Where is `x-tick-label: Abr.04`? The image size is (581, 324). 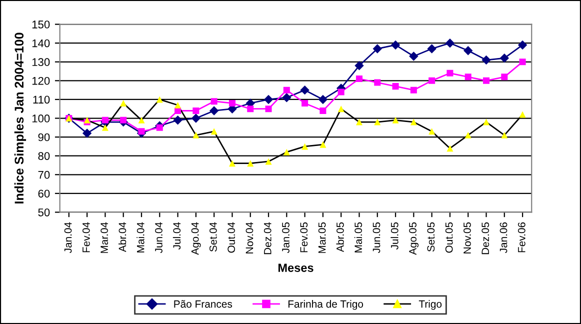 x-tick-label: Abr.04 is located at coordinates (122, 237).